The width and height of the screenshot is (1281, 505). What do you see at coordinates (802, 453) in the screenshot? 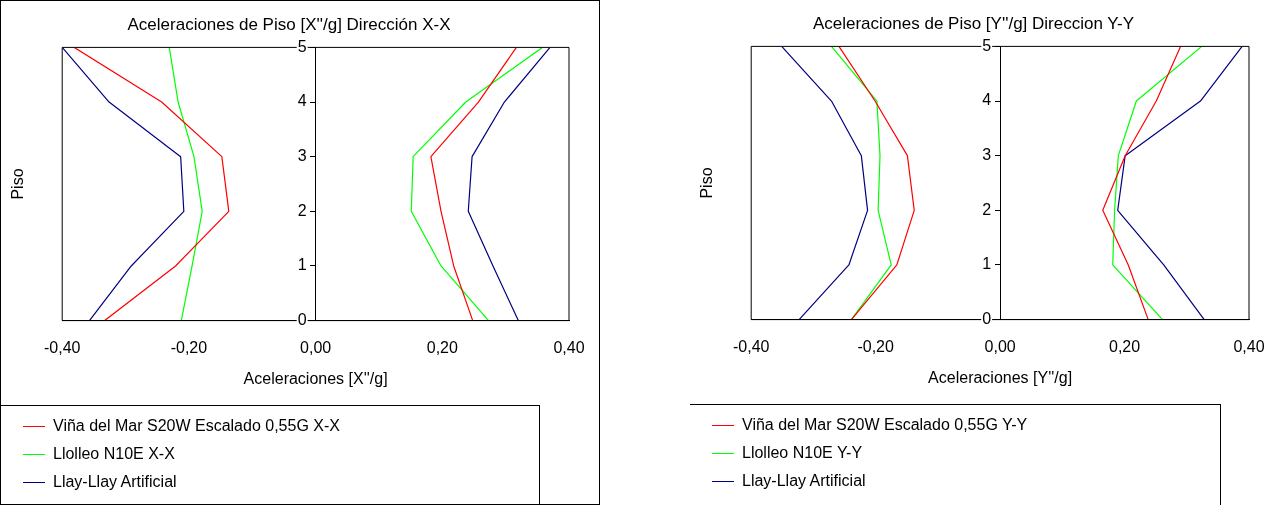
I see `legend-label: Llolleo N10E Y-Y` at bounding box center [802, 453].